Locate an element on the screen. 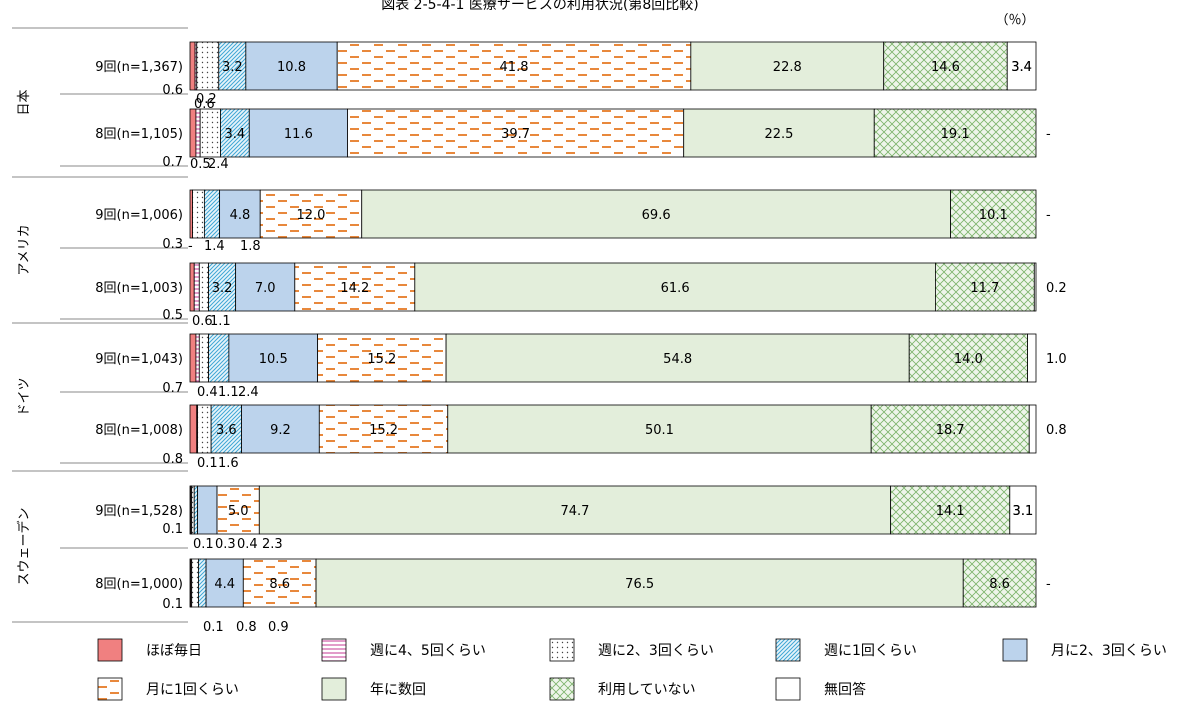 Image resolution: width=1203 pixels, height=717 pixels. data-label: 4.4 is located at coordinates (224, 584).